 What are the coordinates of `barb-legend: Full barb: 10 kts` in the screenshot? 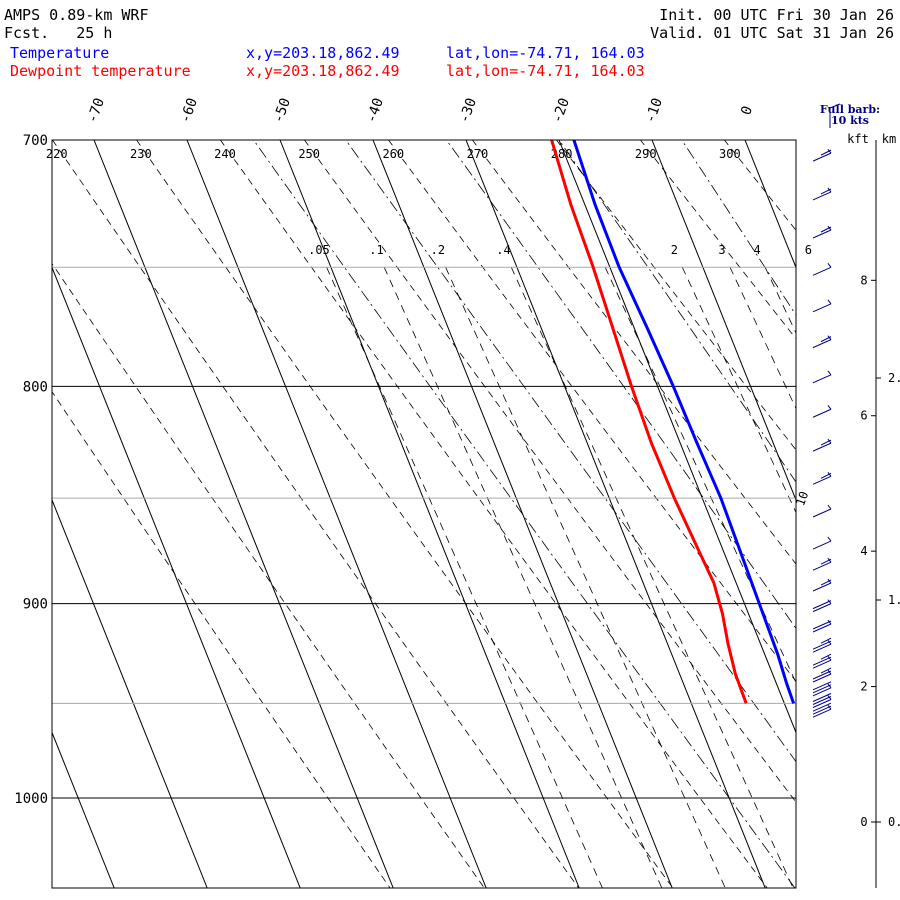 It's located at (850, 115).